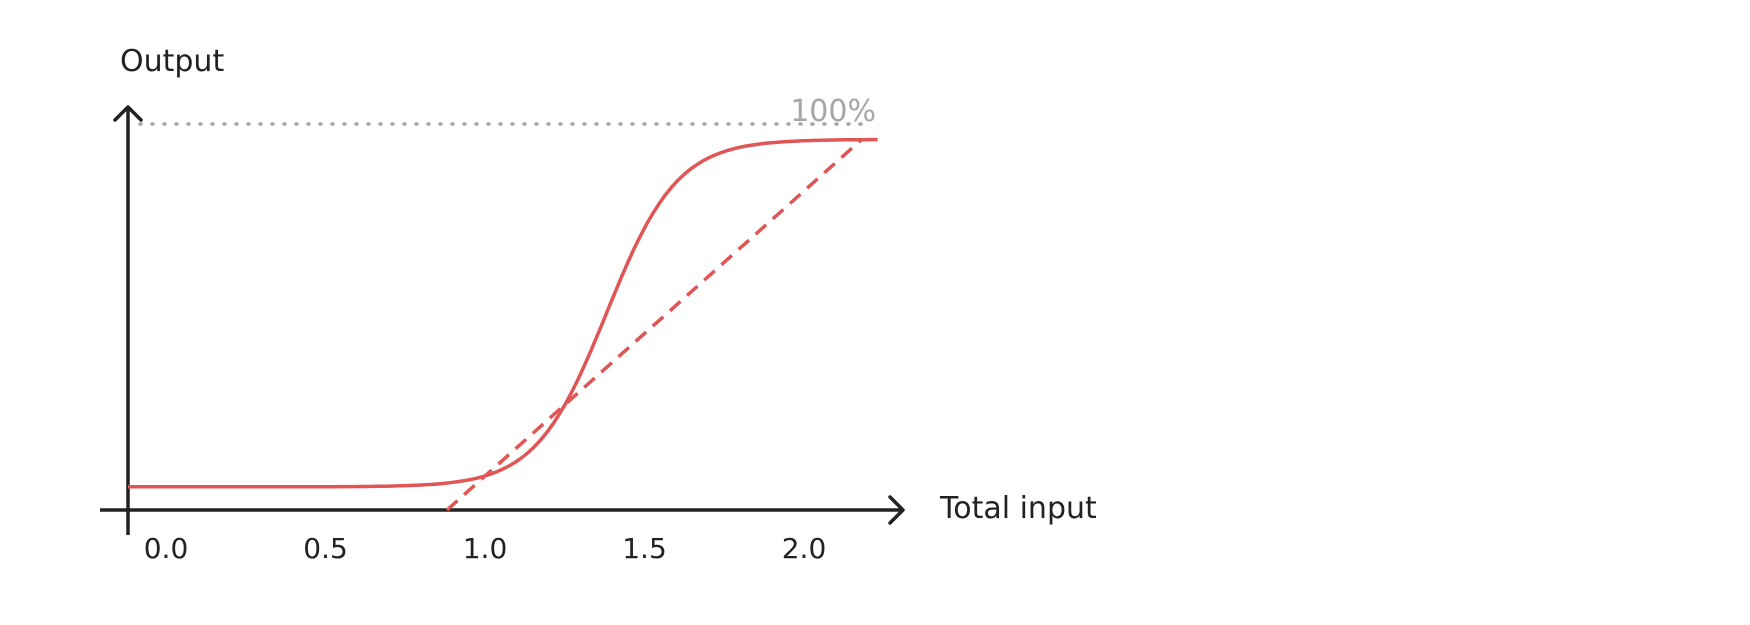  What do you see at coordinates (128, 113) in the screenshot?
I see `y-axis-arrowhead` at bounding box center [128, 113].